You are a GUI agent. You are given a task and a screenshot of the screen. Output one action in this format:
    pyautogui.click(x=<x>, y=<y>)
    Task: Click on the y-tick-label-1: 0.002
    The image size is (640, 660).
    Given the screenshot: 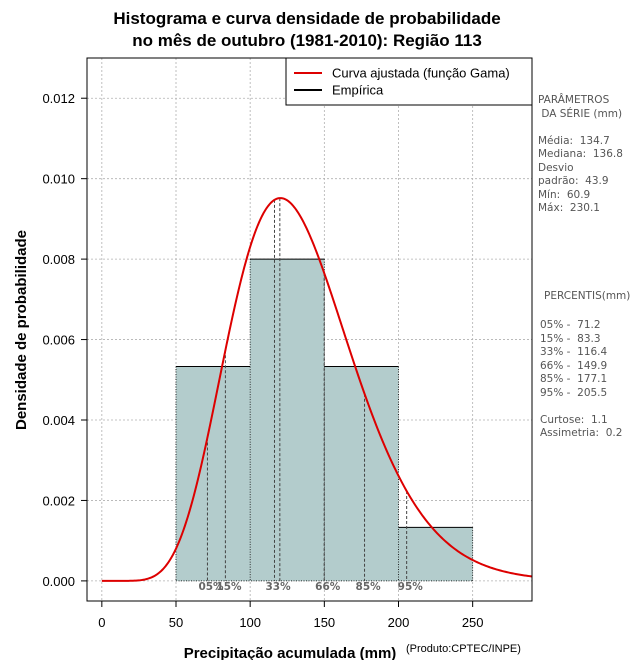 What is the action you would take?
    pyautogui.click(x=58, y=500)
    